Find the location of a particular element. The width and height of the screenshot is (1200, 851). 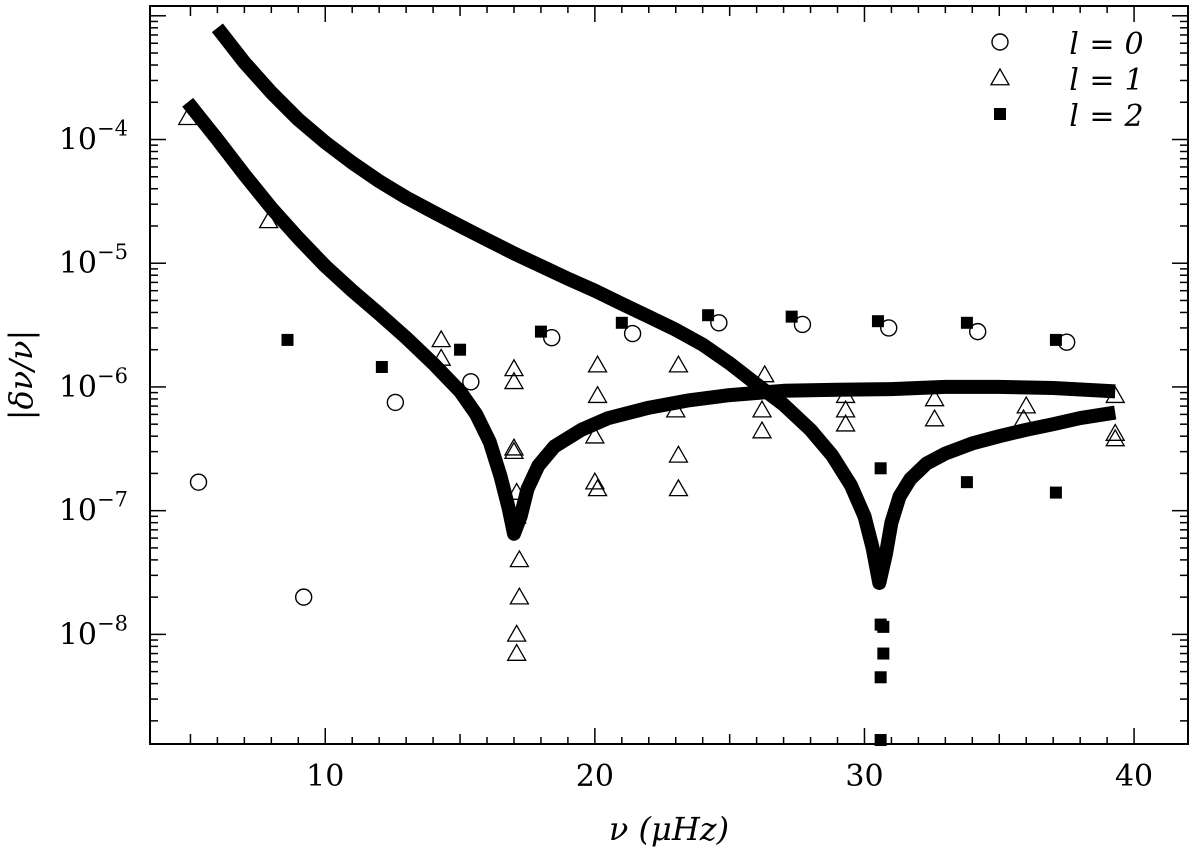

x-tick-label: 10 is located at coordinates (325, 776).